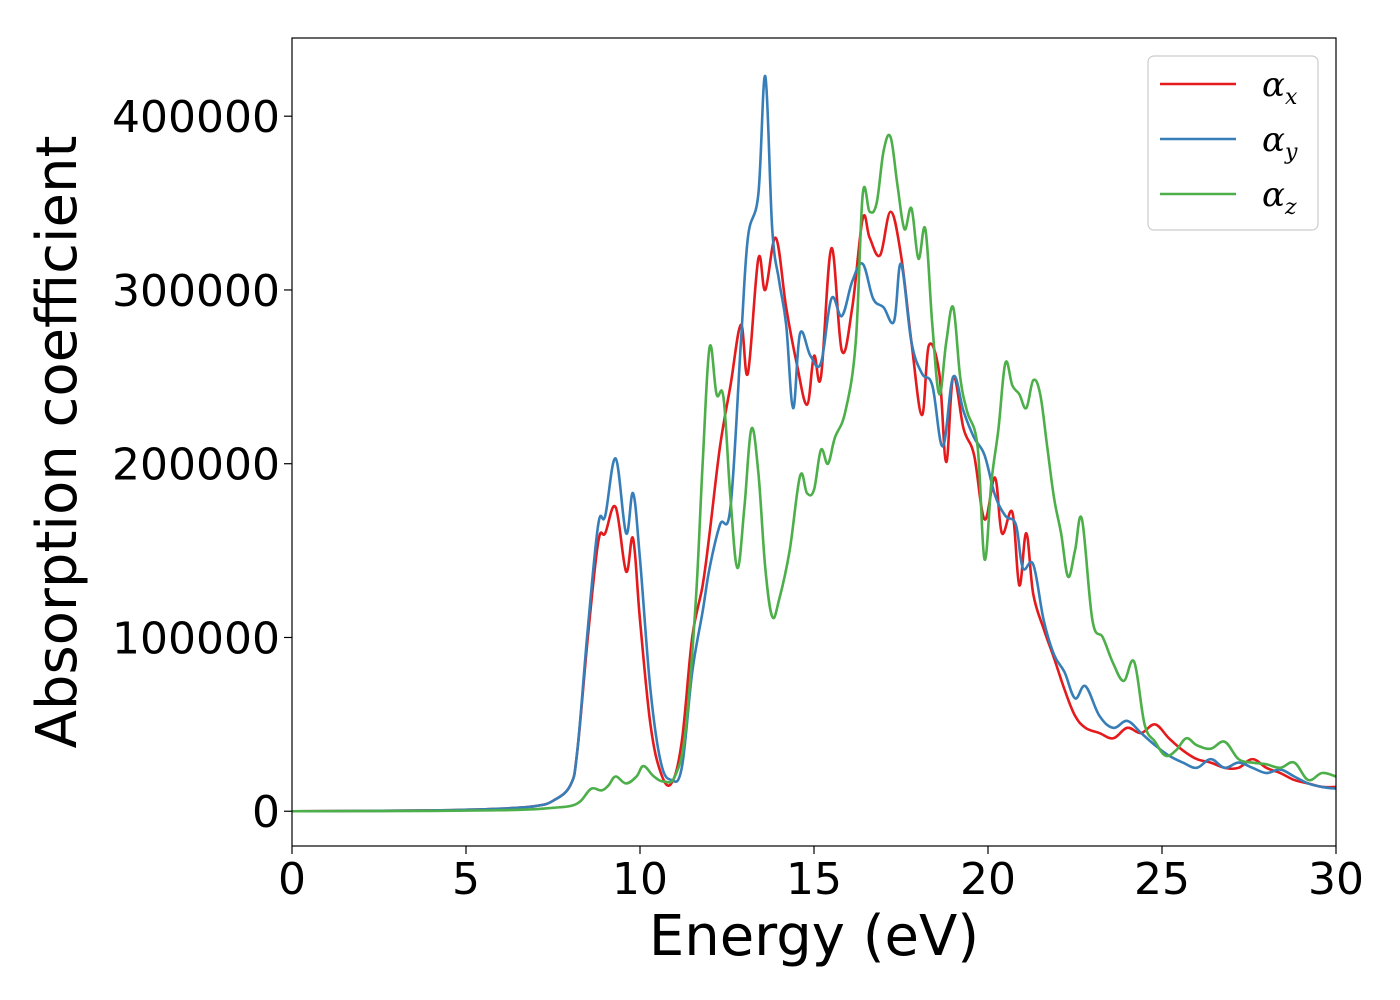 This screenshot has width=1400, height=1000. Describe the element at coordinates (1336, 879) in the screenshot. I see `x-tick-label: 30` at that location.